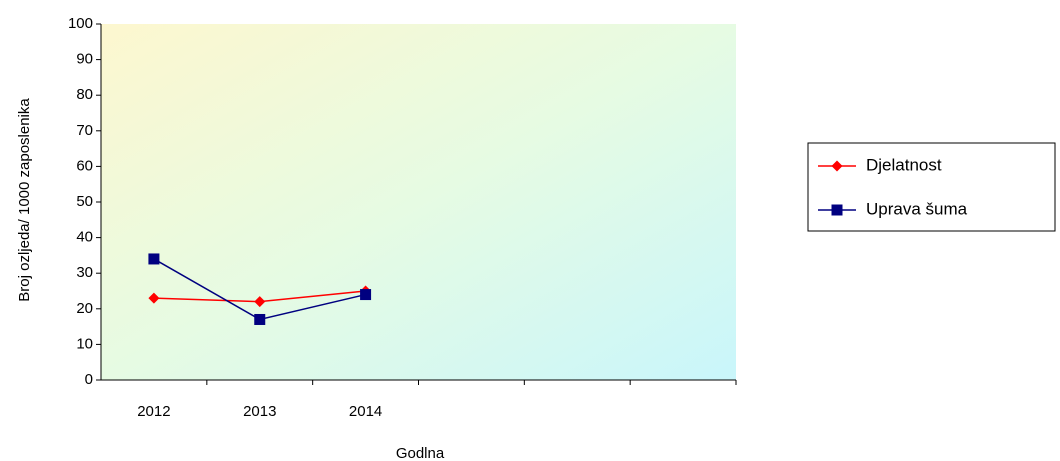 The width and height of the screenshot is (1060, 461). I want to click on y-tick-label: 40, so click(84, 237).